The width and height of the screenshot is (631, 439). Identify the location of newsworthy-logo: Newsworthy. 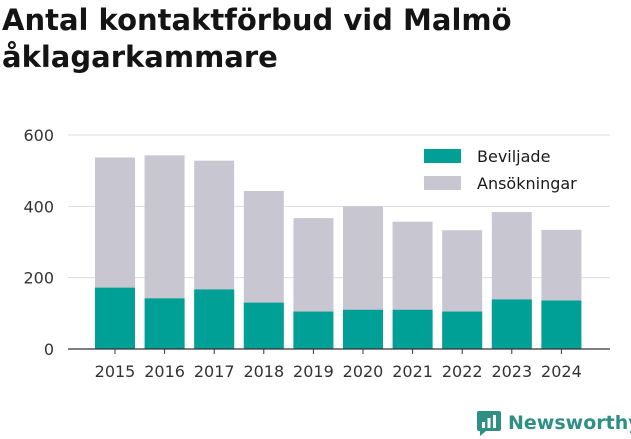
(553, 423).